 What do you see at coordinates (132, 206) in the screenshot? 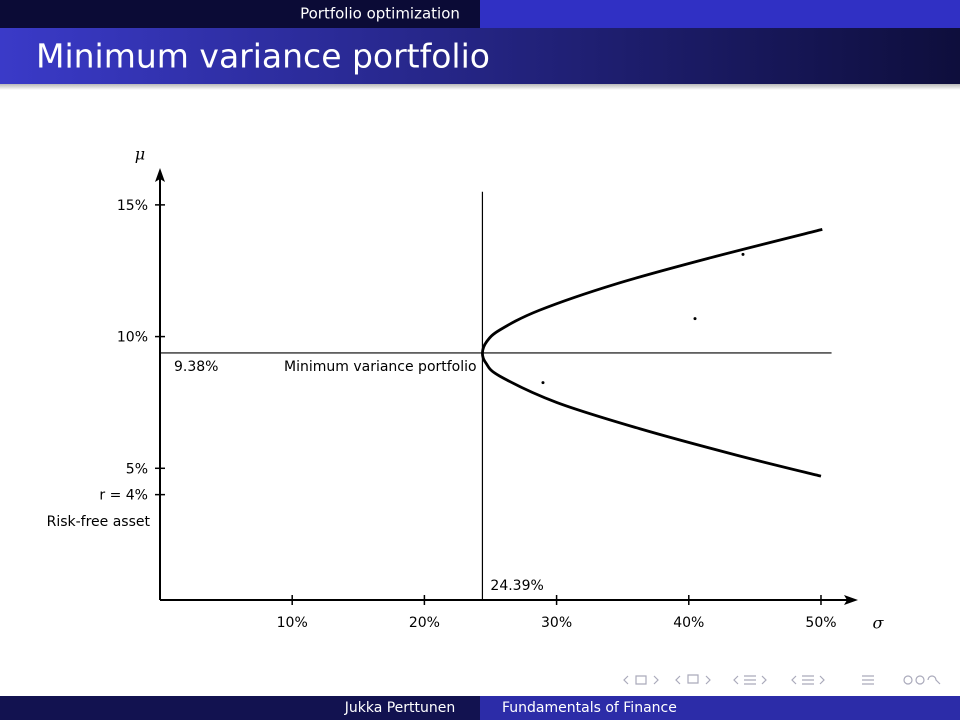
I see `y-tick-label: 15%` at bounding box center [132, 206].